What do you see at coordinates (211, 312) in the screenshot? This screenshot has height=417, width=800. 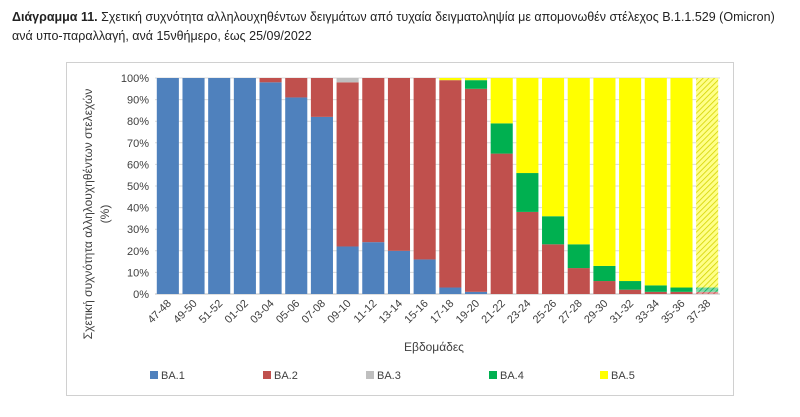 I see `x-tick-label: 51-52` at bounding box center [211, 312].